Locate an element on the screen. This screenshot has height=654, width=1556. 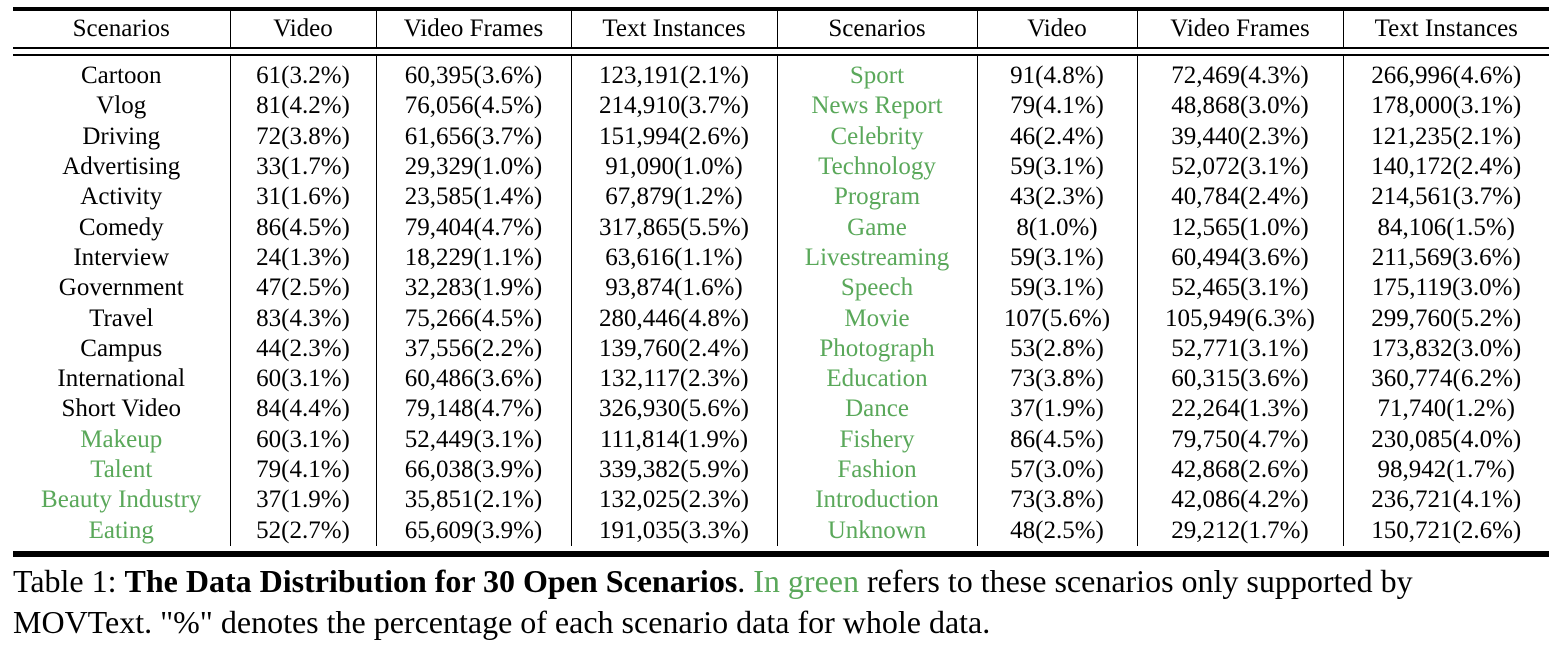
right-scenario-cell: Fishery is located at coordinates (877, 439).